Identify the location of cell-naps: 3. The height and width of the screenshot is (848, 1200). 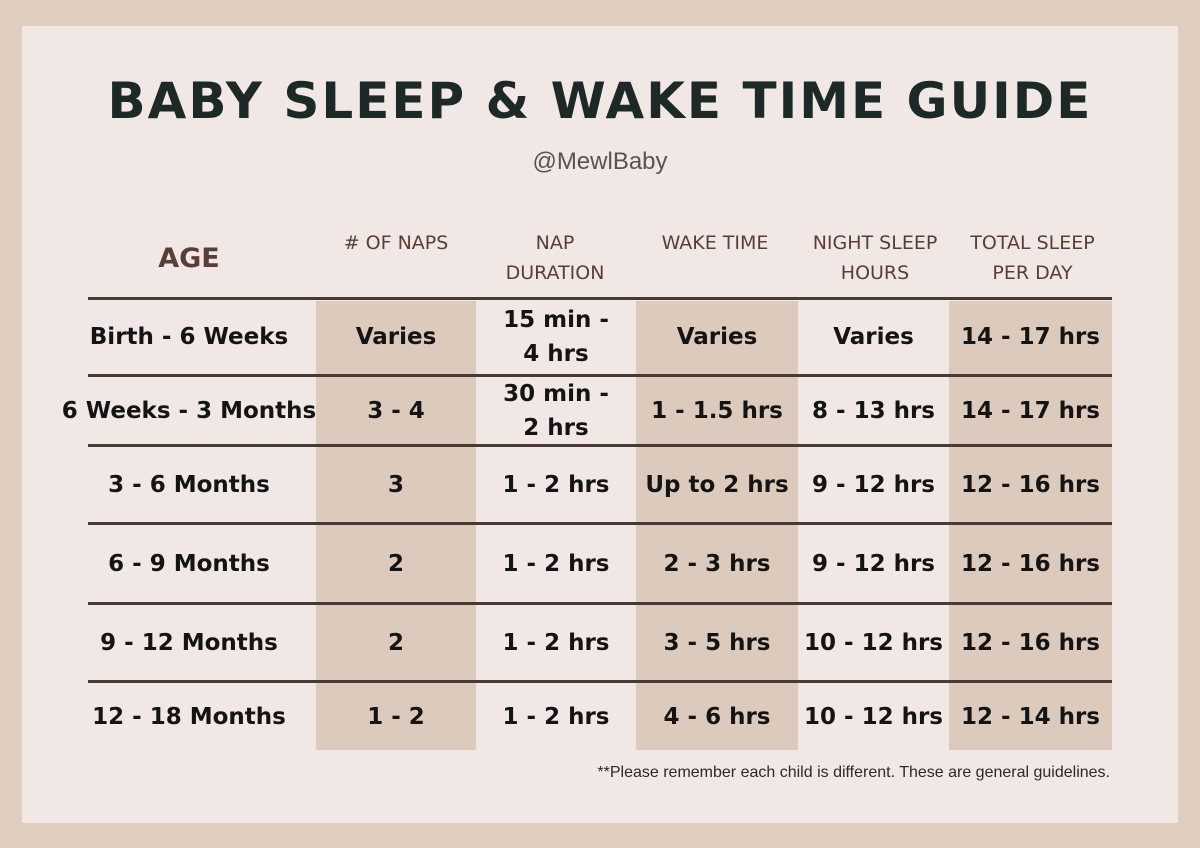
(395, 484).